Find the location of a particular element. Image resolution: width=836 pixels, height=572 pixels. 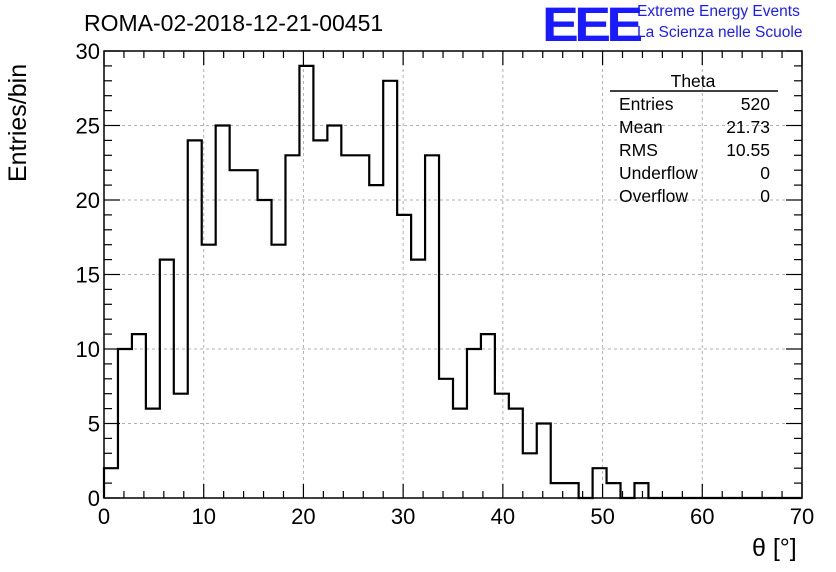

x-tick-label: 70 is located at coordinates (802, 516).